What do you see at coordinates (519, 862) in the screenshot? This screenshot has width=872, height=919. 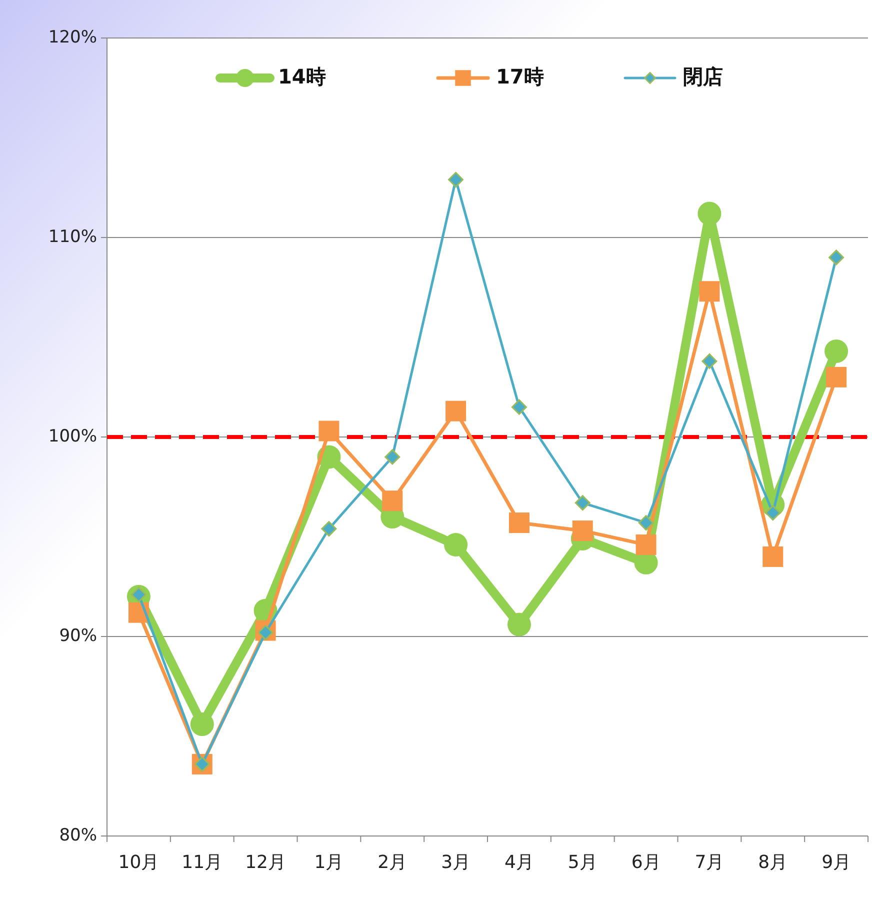 I see `x-tick-label: 4月` at bounding box center [519, 862].